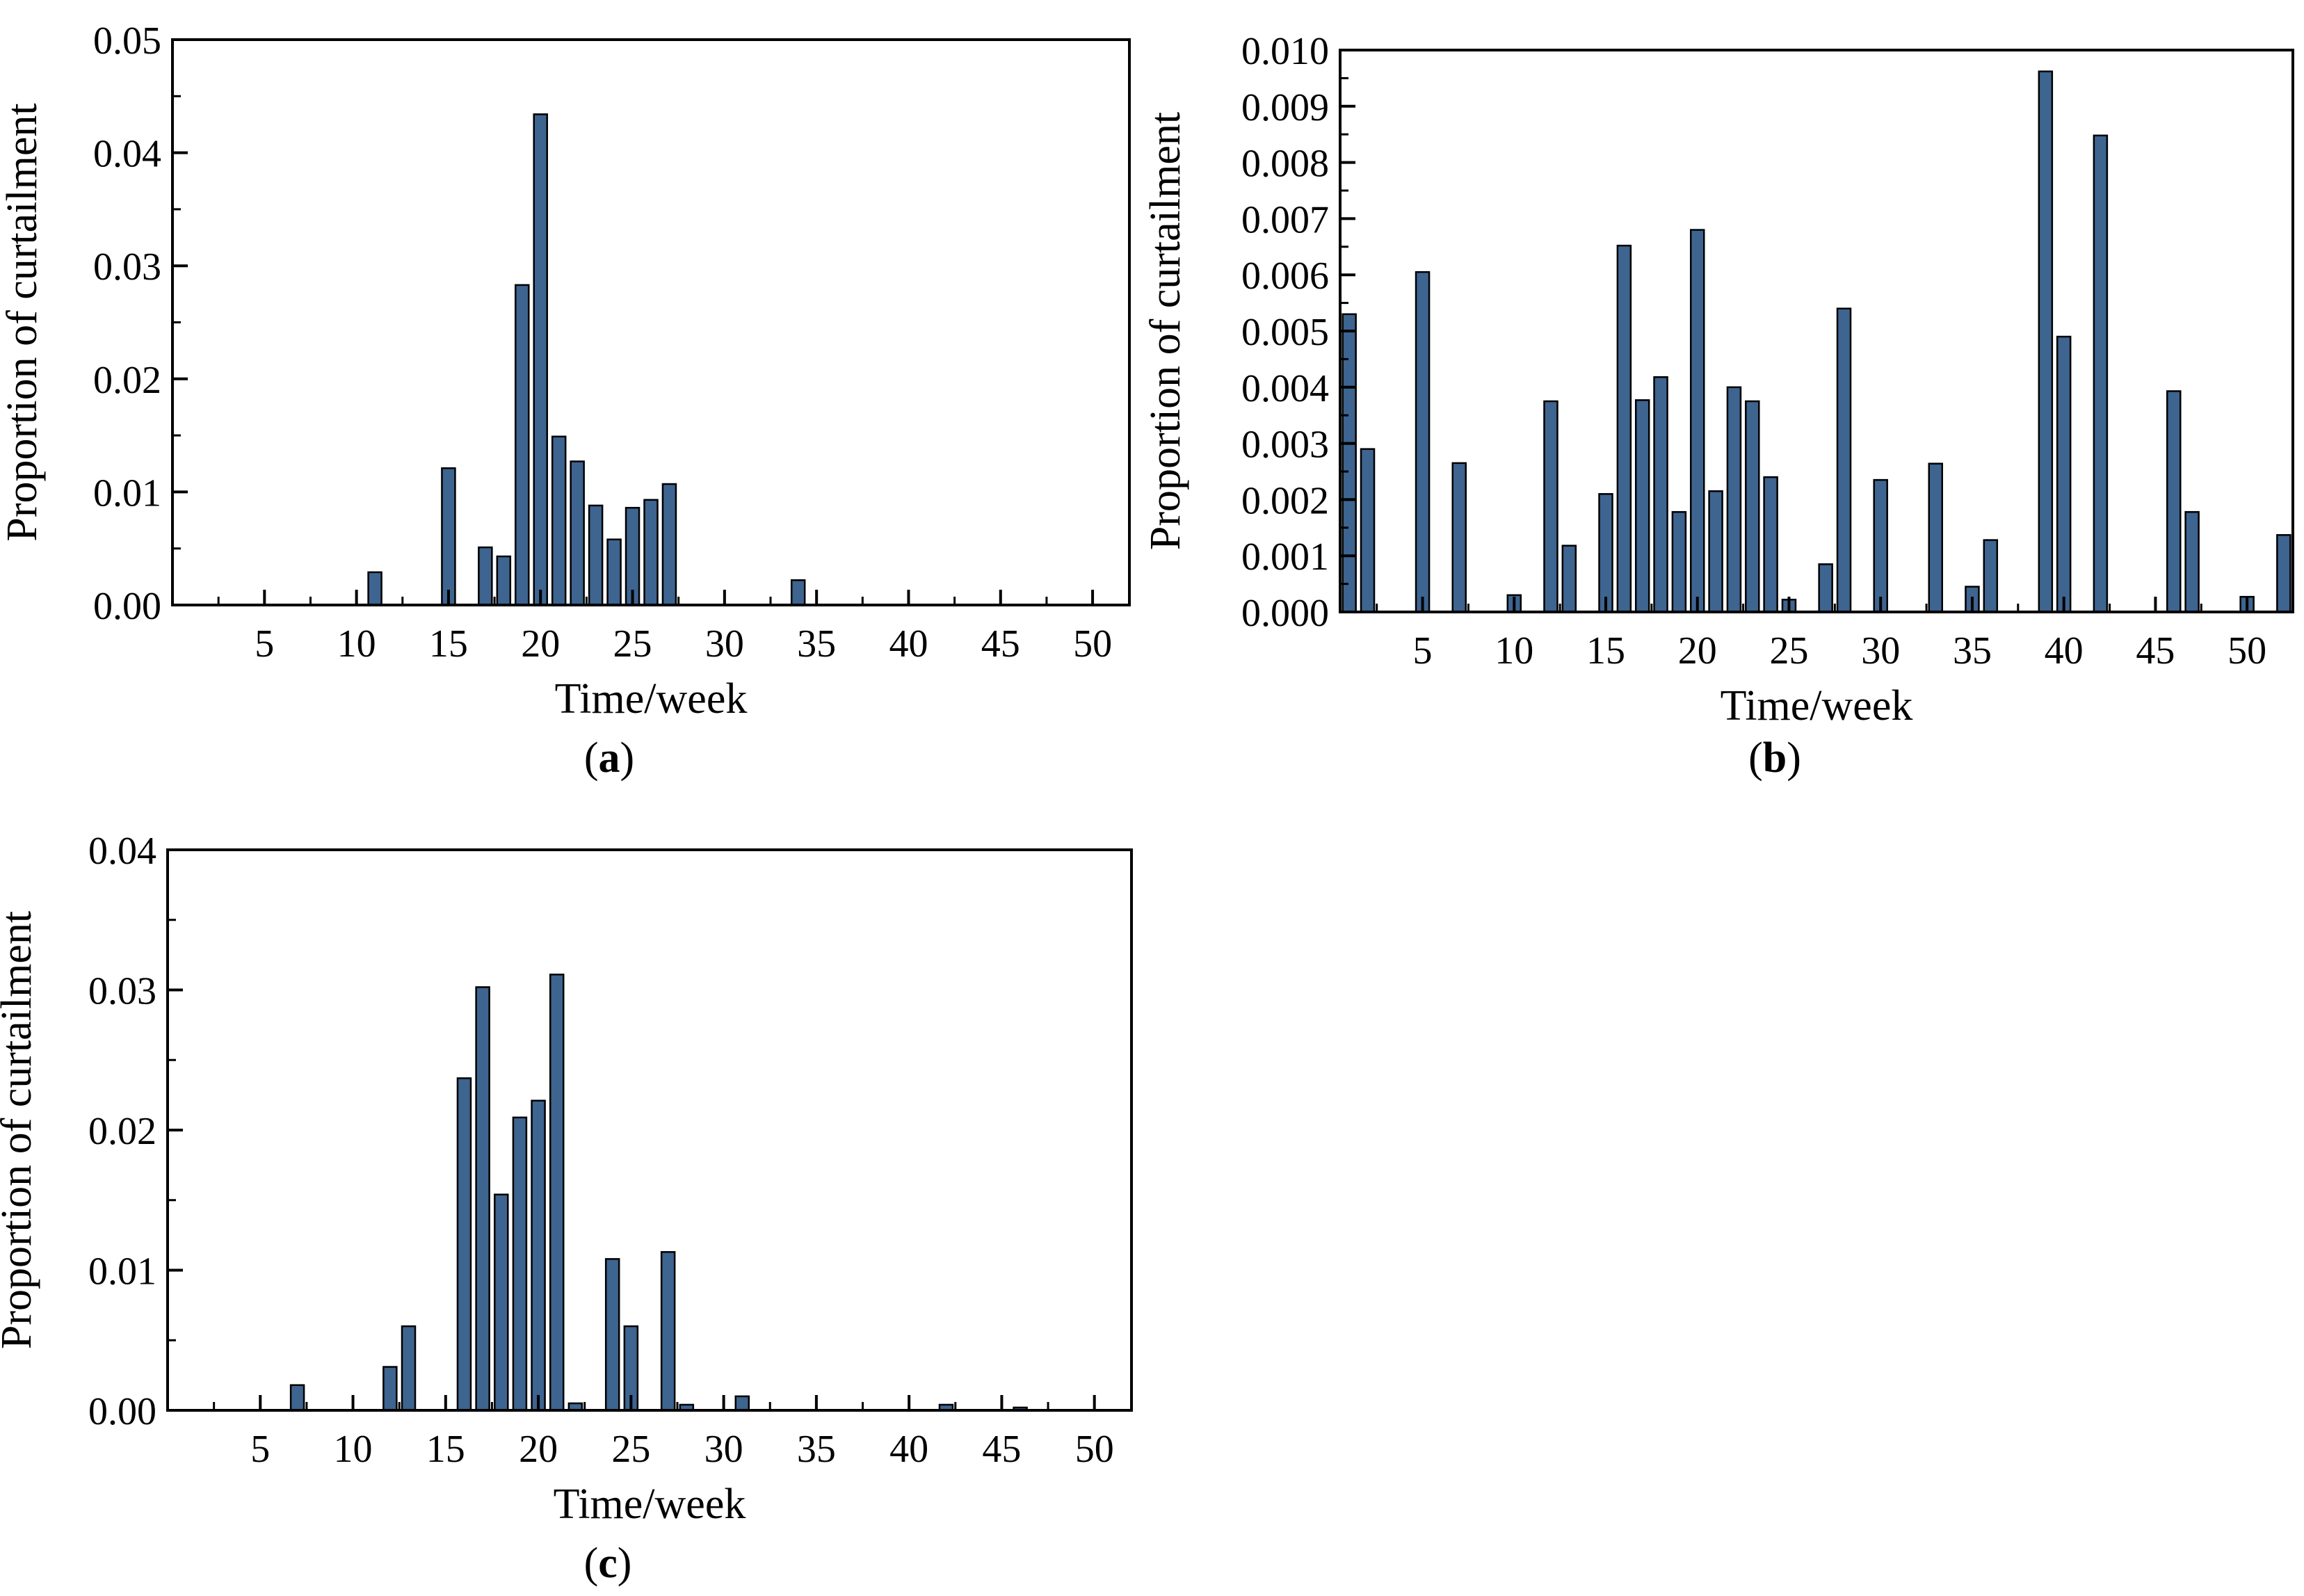 The width and height of the screenshot is (2304, 1596). Describe the element at coordinates (122, 991) in the screenshot. I see `y-tick-label: 0.03` at that location.